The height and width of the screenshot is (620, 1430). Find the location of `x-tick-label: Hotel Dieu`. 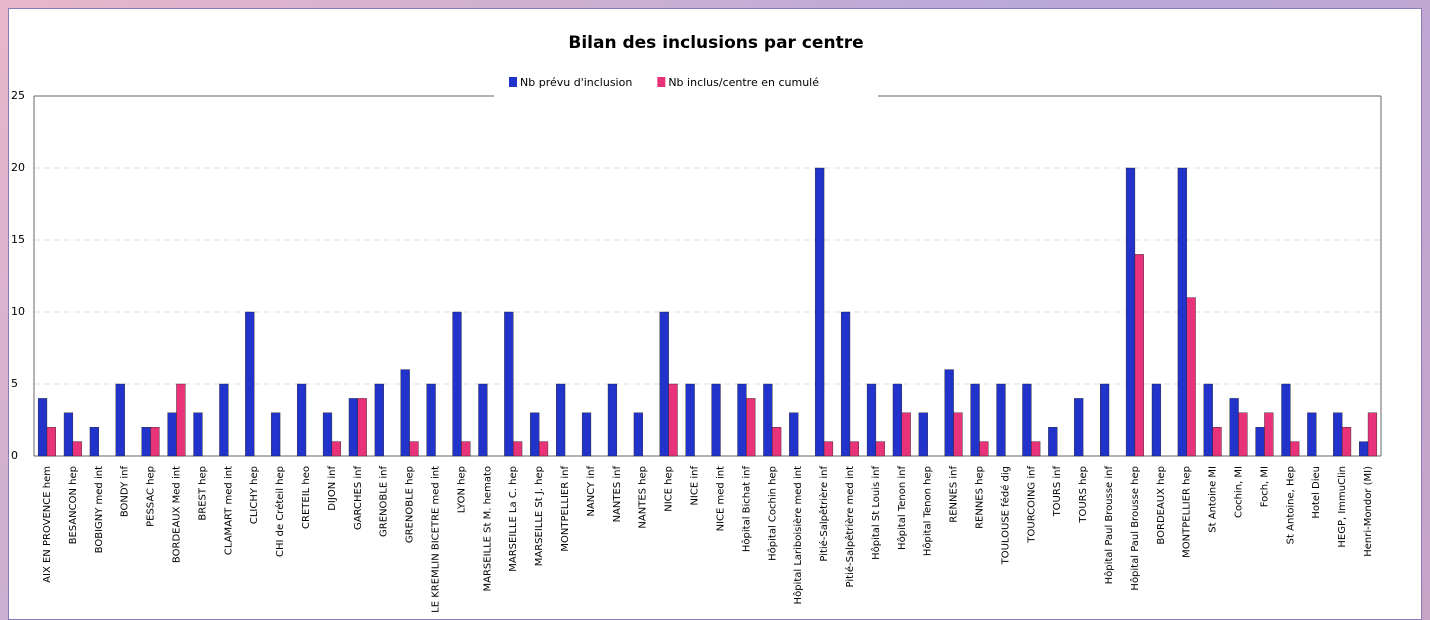

x-tick-label: Hotel Dieu is located at coordinates (1316, 492).